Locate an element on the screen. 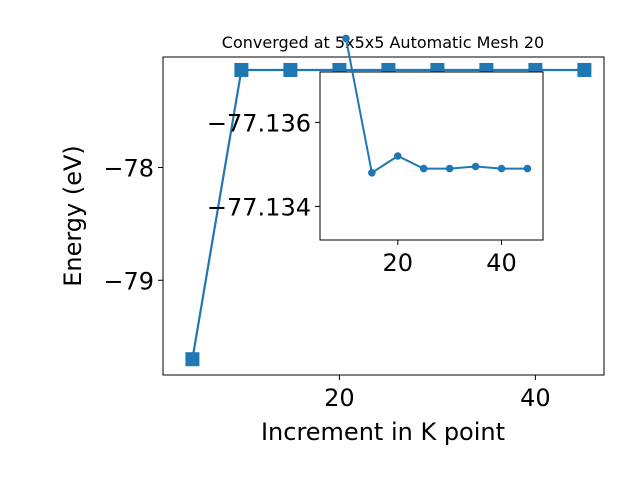  x-axis-label: Increment in K point is located at coordinates (383, 432).